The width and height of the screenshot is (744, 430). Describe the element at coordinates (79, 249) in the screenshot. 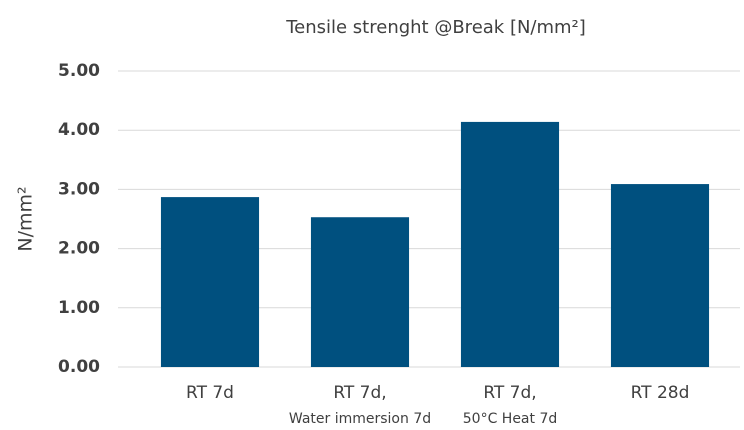

I see `y-tick-label: 2.00` at that location.